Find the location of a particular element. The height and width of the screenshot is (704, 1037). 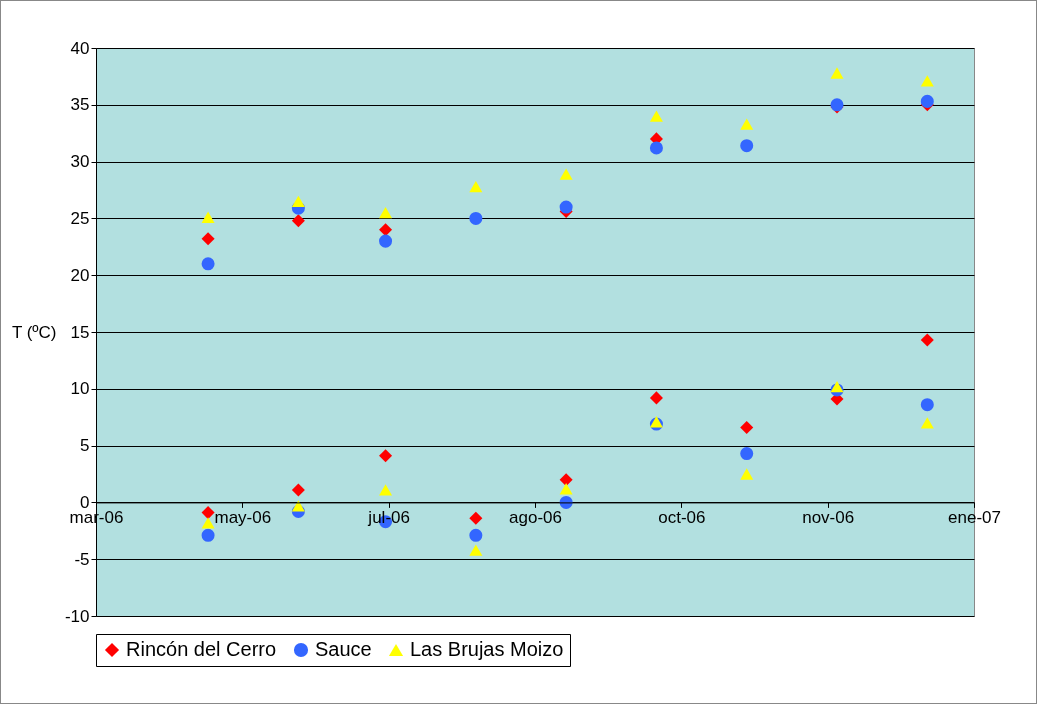

y-tick-label: 25 is located at coordinates (80, 218).